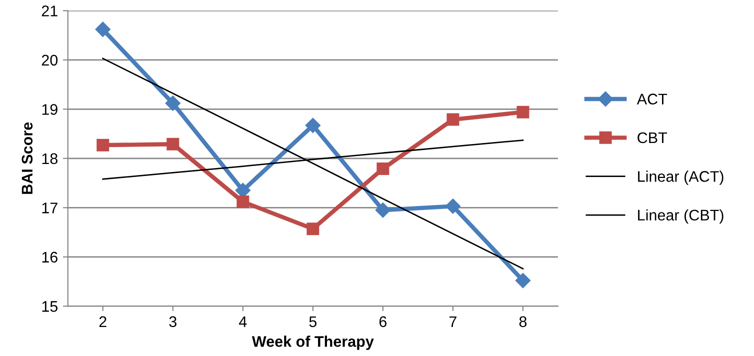 Image resolution: width=754 pixels, height=356 pixels. I want to click on legend-label: Linear (ACT), so click(681, 177).